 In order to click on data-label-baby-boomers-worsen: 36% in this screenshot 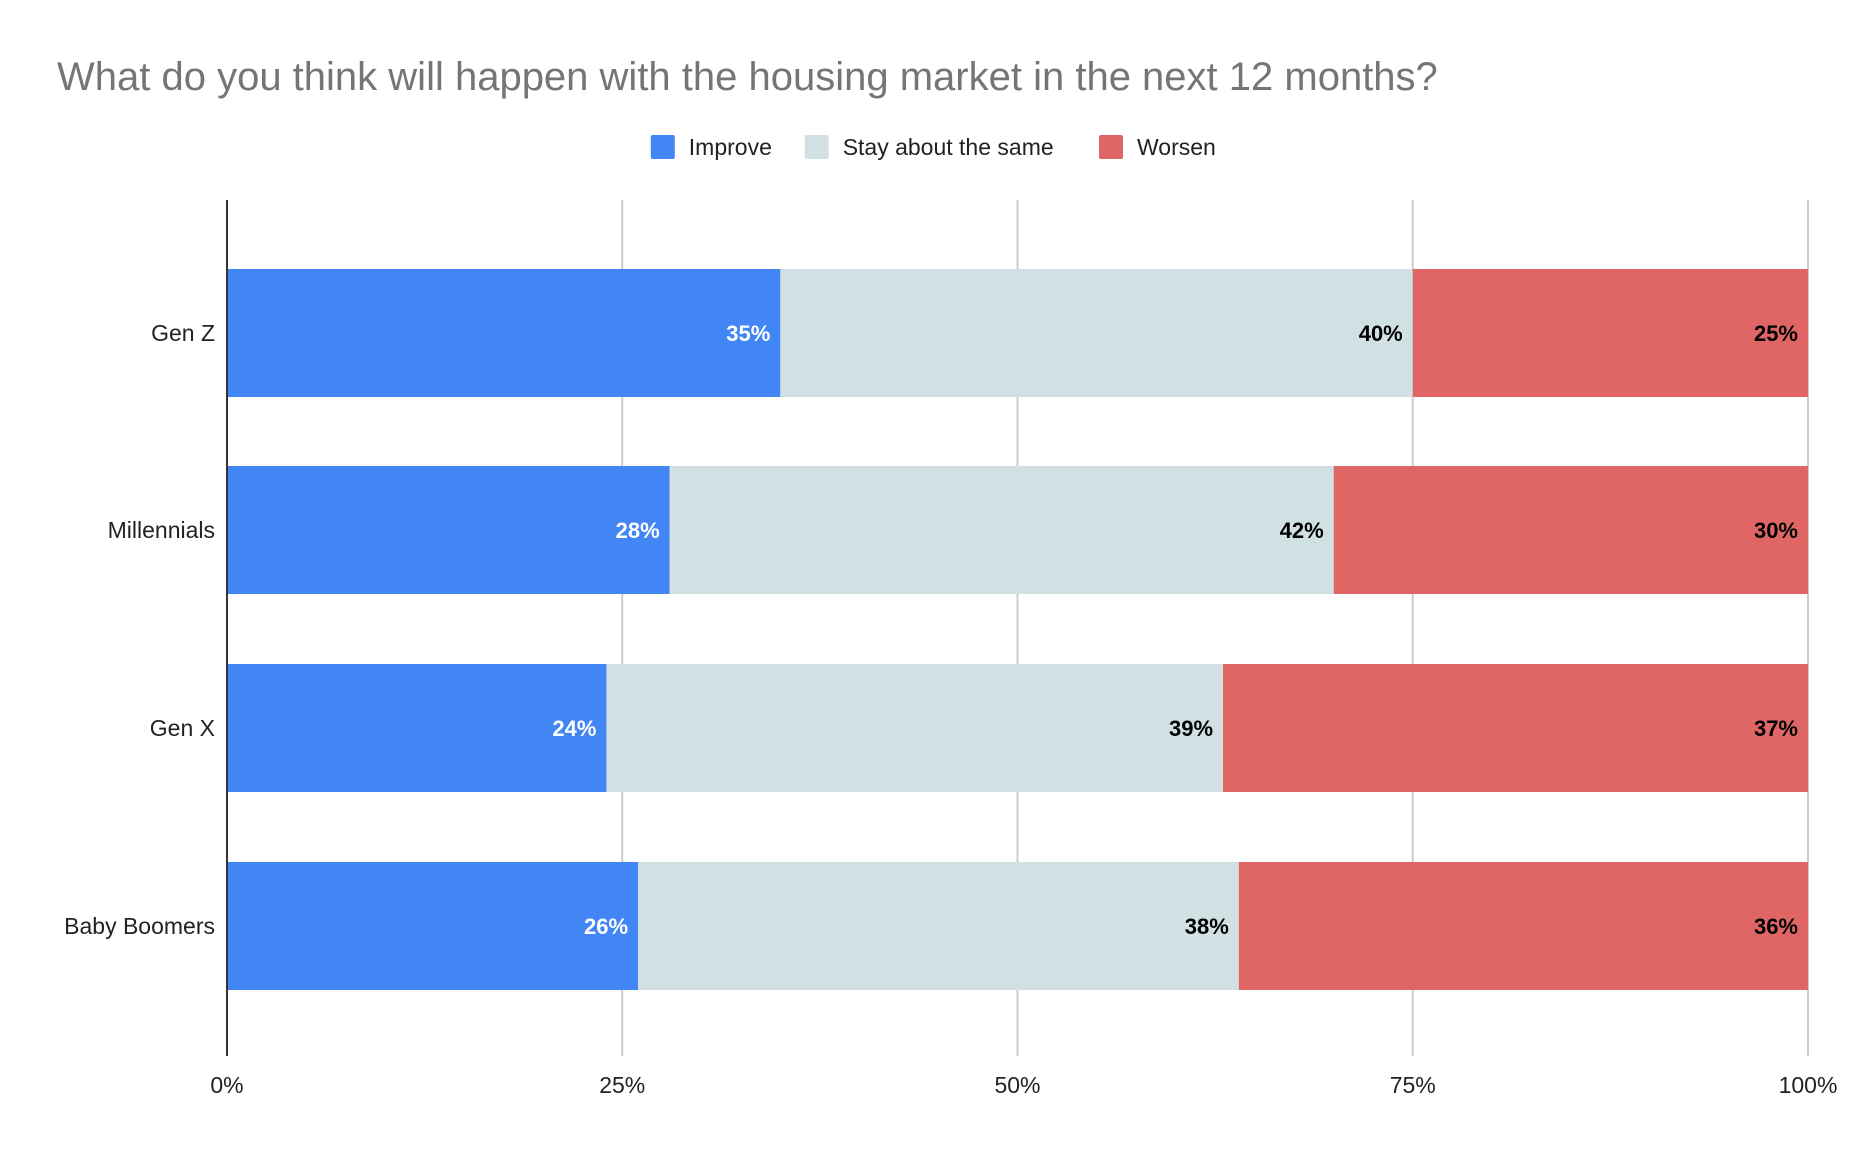, I will do `click(1776, 926)`.